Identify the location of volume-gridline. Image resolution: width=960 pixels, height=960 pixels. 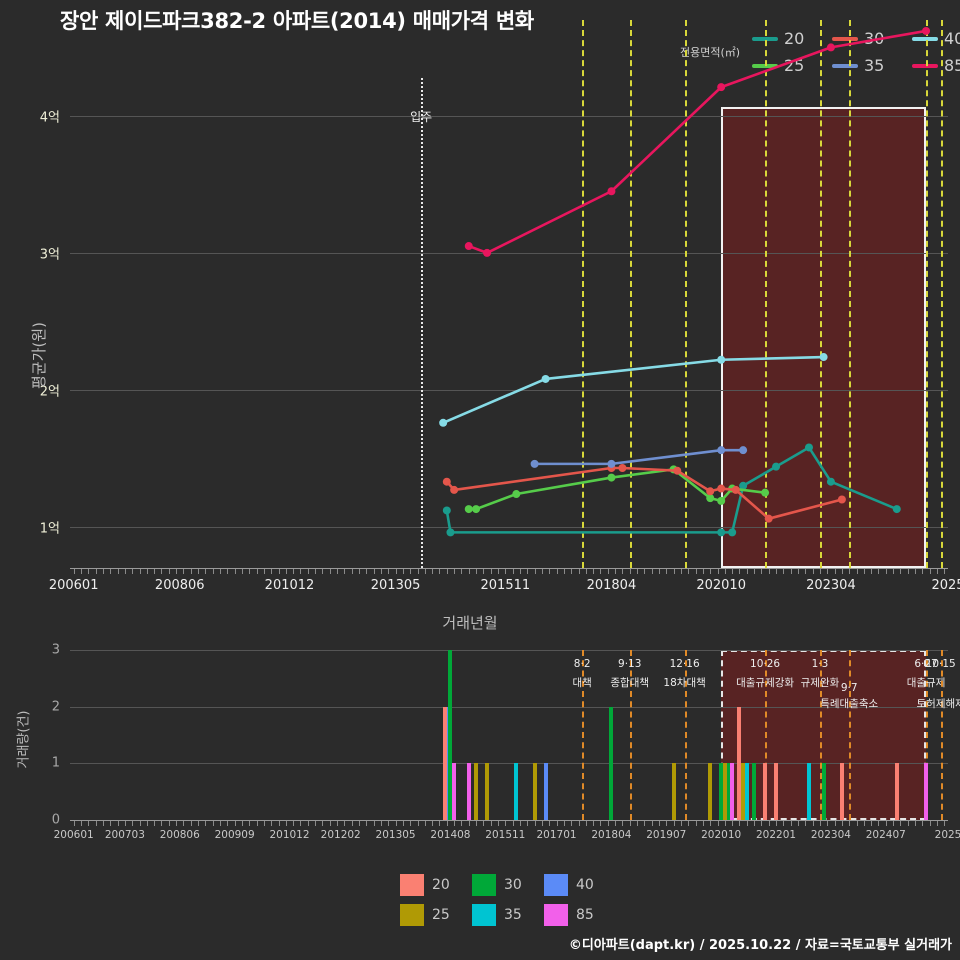
(509, 707).